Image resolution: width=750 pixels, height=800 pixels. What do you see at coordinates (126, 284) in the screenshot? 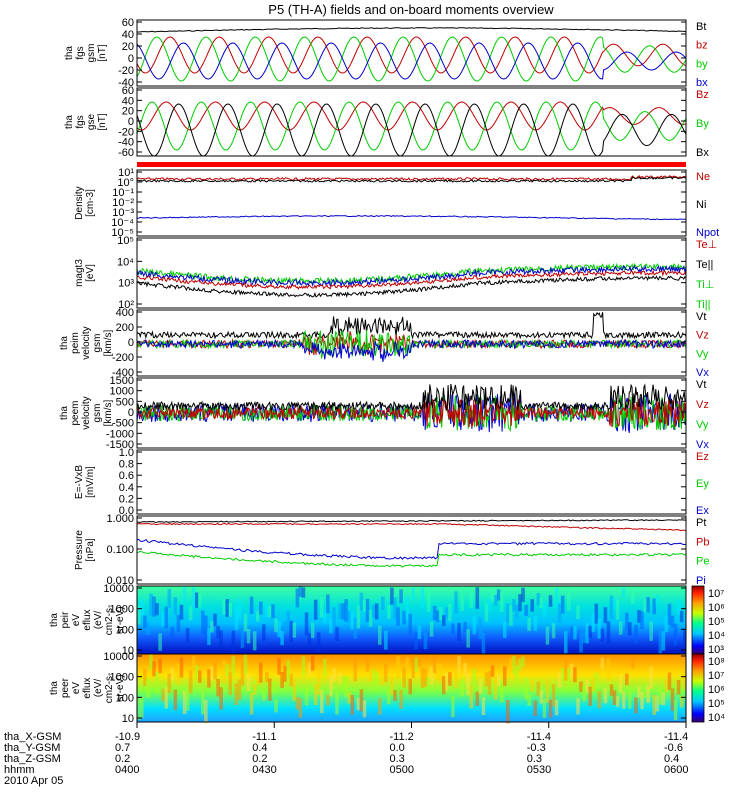
I see `y-tick-label: 10³` at bounding box center [126, 284].